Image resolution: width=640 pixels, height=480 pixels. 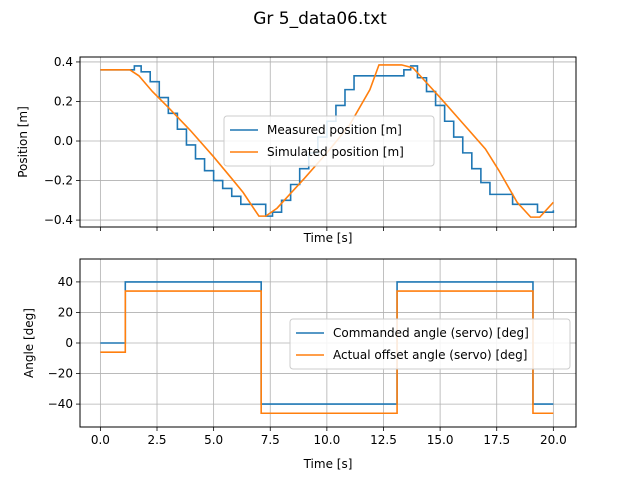 I want to click on x-tick-label: 2.5, so click(x=156, y=440).